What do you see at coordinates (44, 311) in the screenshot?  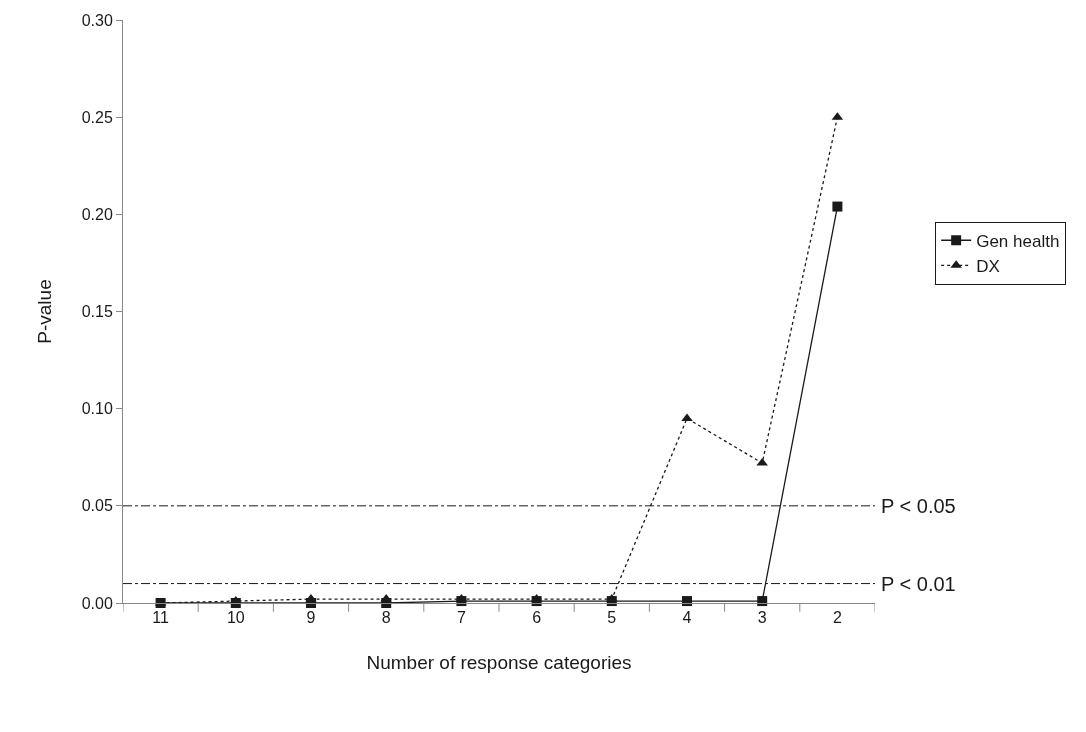 I see `y-axis-title: P-value` at bounding box center [44, 311].